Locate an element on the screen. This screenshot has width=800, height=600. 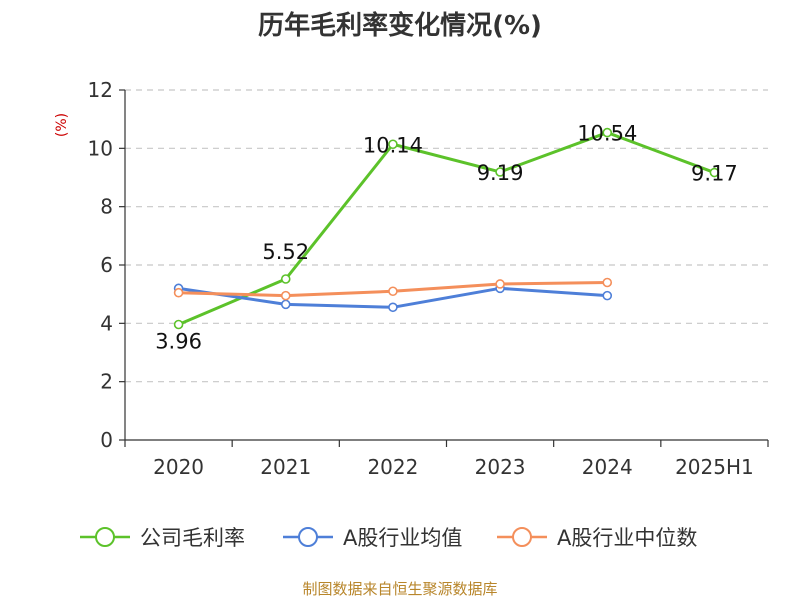
legend-item-1: A股行业均值 is located at coordinates (372, 538).